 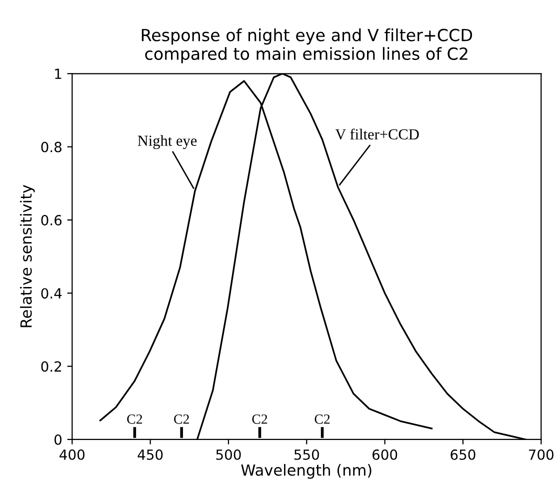 What do you see at coordinates (58, 439) in the screenshot?
I see `y-tick-label: 0` at bounding box center [58, 439].